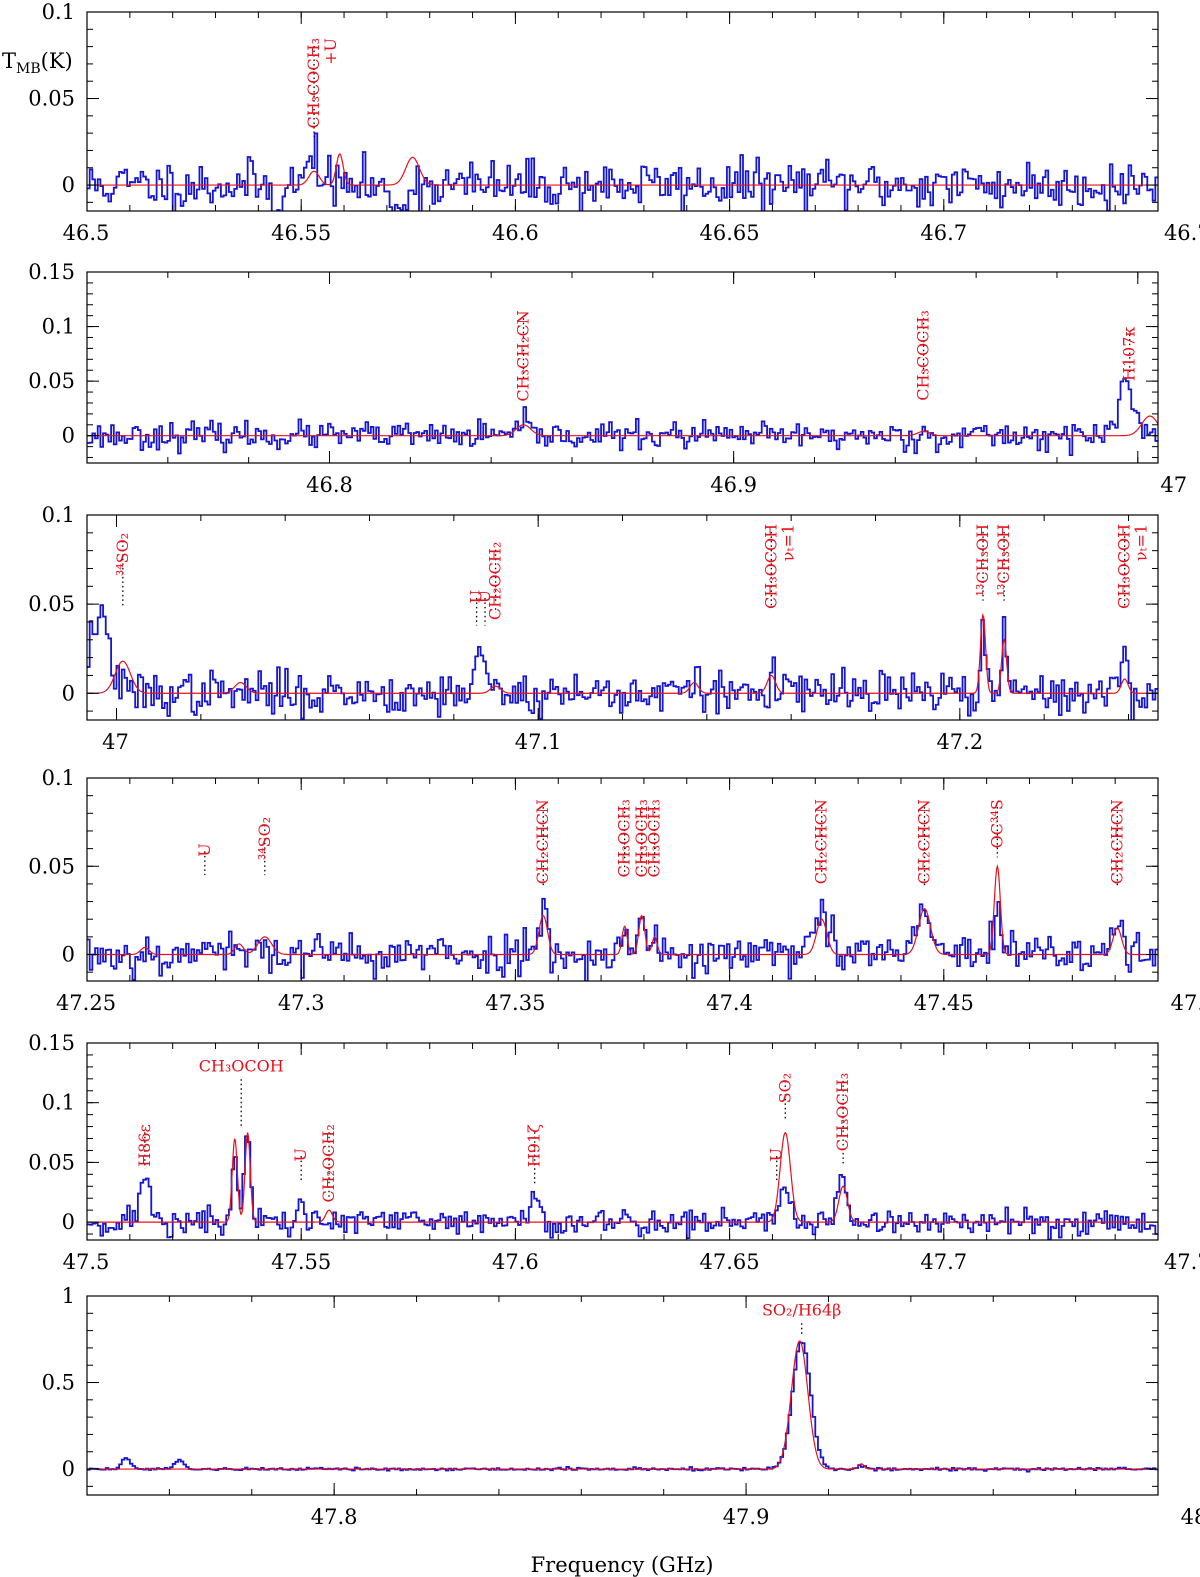  What do you see at coordinates (86, 1003) in the screenshot?
I see `x-tick-label: 47.25` at bounding box center [86, 1003].